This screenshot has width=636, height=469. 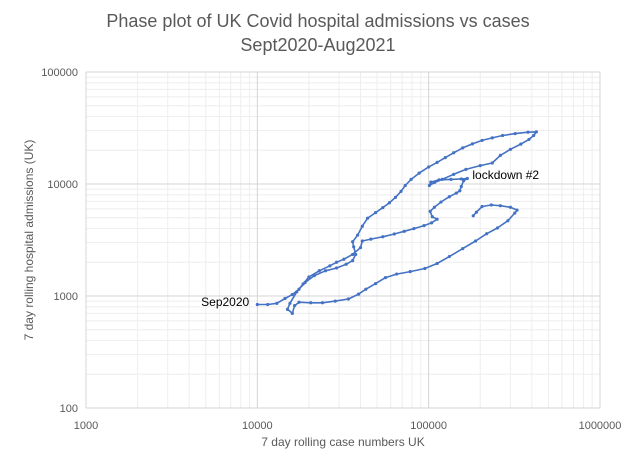 What do you see at coordinates (600, 426) in the screenshot?
I see `x-tick-label: 1000000` at bounding box center [600, 426].